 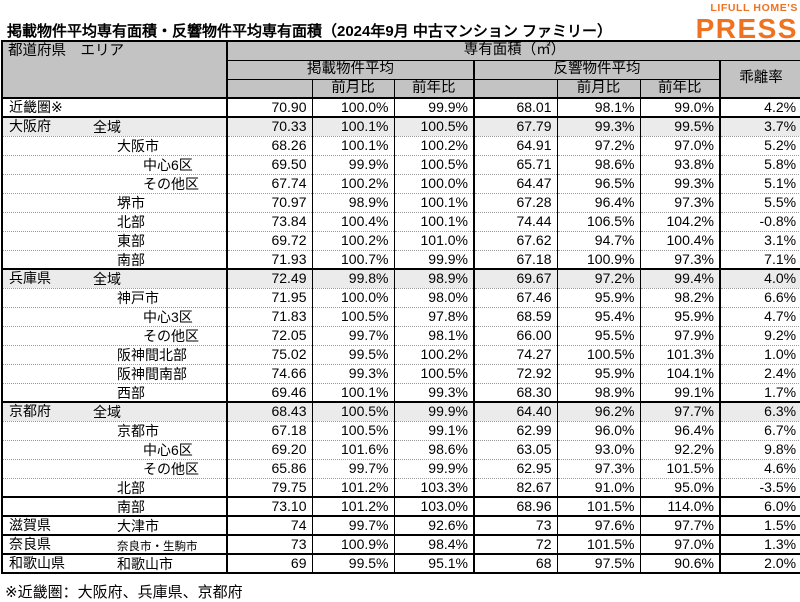 I want to click on inquiry-mom-cell: 97.2%, so click(x=598, y=278).